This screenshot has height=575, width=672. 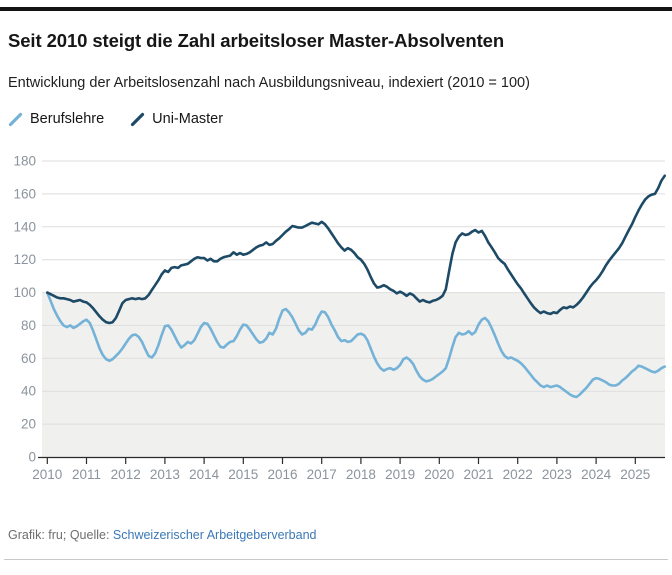 What do you see at coordinates (86, 474) in the screenshot?
I see `svg-text: 2011` at bounding box center [86, 474].